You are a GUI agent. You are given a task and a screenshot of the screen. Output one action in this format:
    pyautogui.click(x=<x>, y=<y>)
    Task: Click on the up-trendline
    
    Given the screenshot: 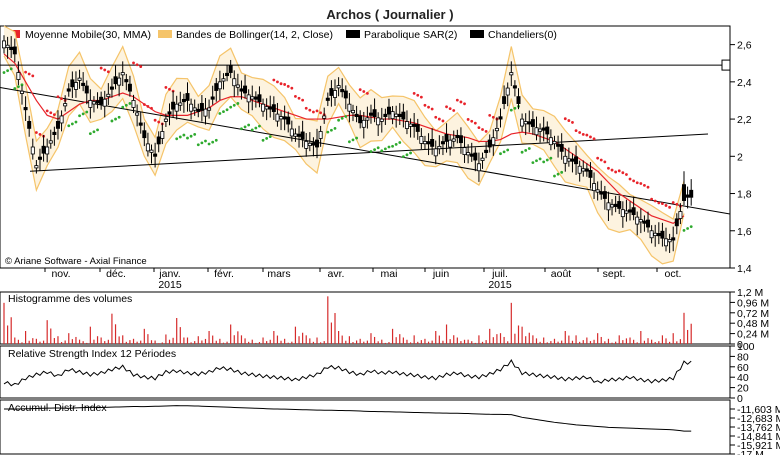 What is the action you would take?
    pyautogui.click(x=369, y=152)
    